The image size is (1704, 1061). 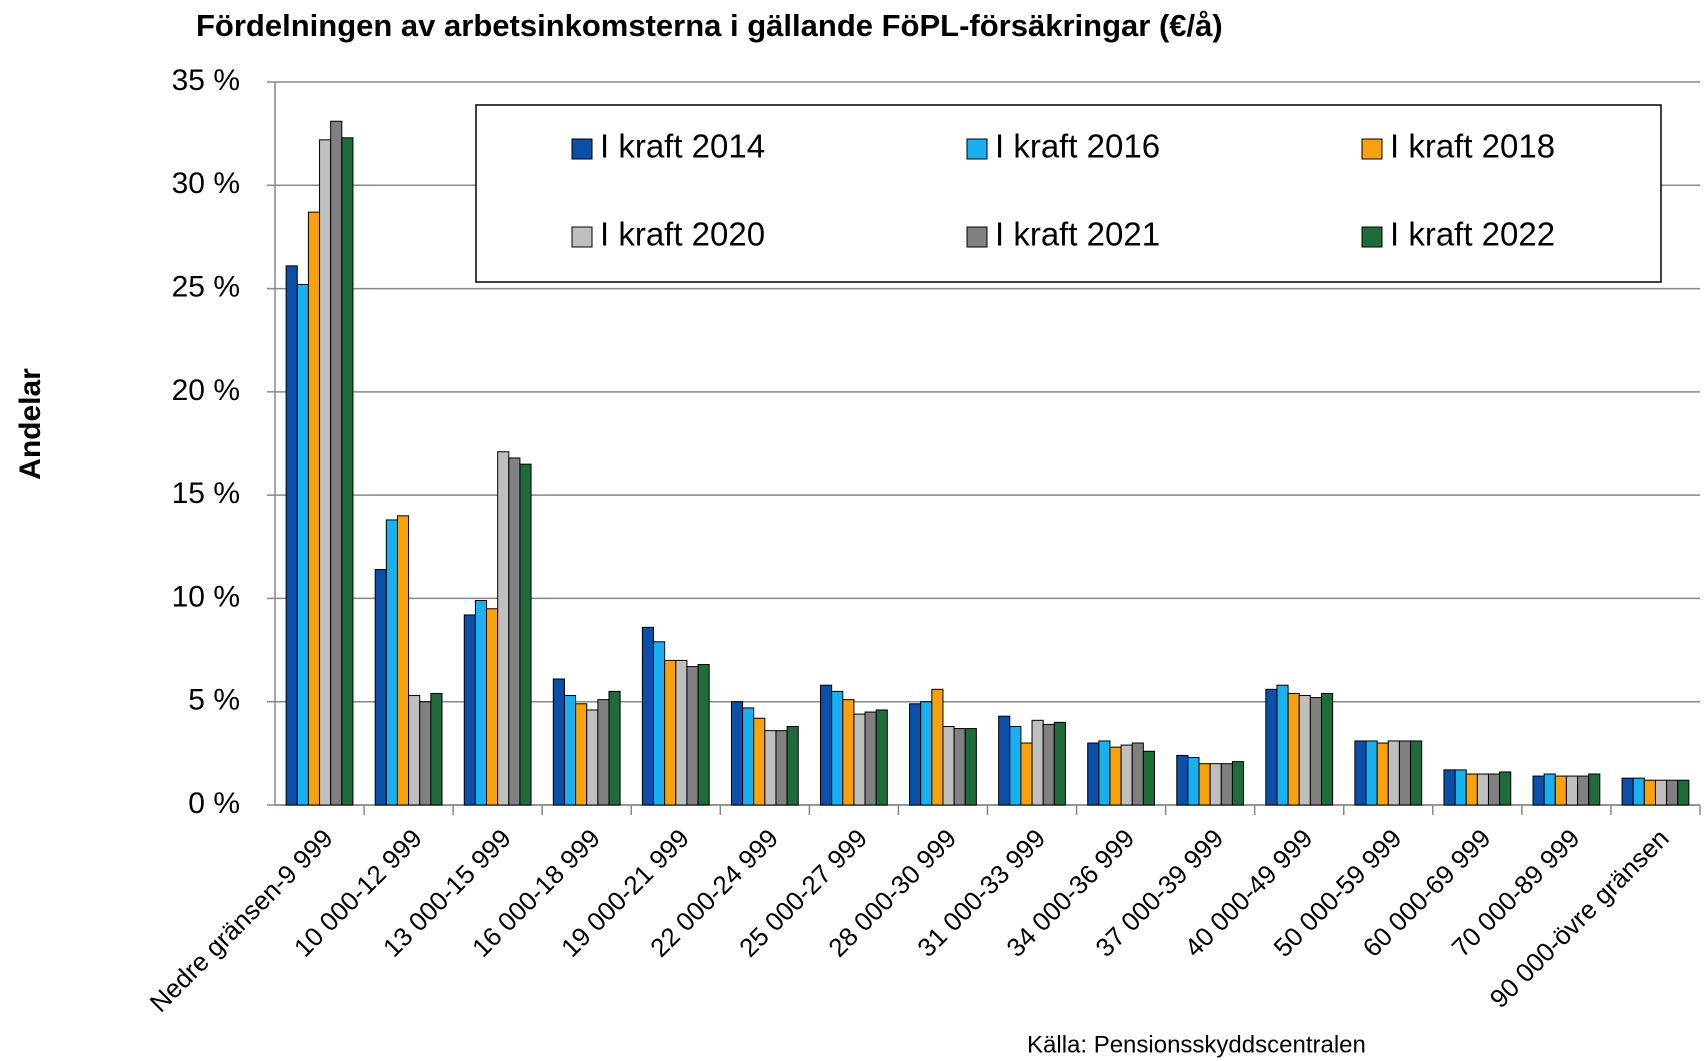 I want to click on legend-label: I kraft 2020, so click(x=682, y=234).